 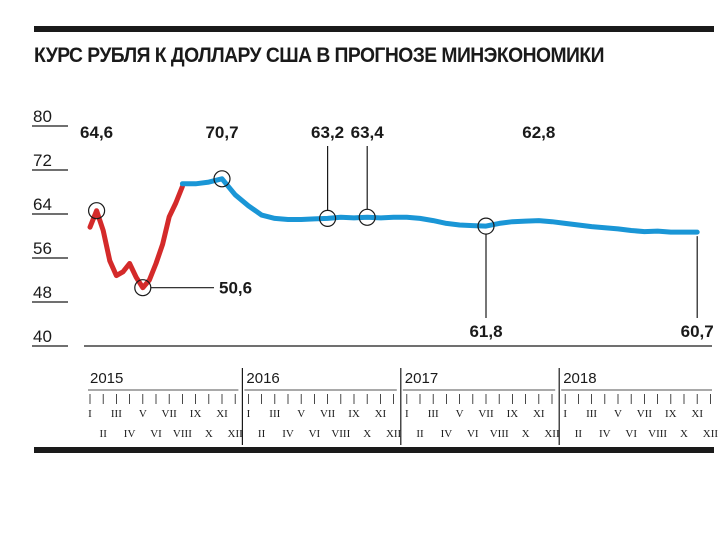 What do you see at coordinates (368, 132) in the screenshot?
I see `annotation-label: 63,4` at bounding box center [368, 132].